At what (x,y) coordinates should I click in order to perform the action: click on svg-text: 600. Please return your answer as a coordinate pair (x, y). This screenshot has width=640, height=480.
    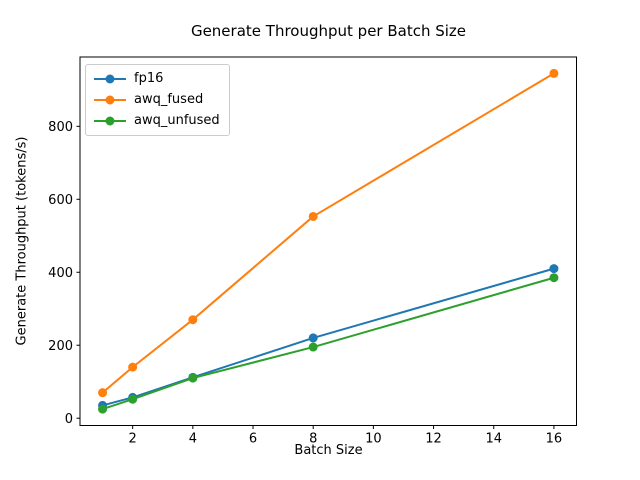
    Looking at the image, I should click on (60, 200).